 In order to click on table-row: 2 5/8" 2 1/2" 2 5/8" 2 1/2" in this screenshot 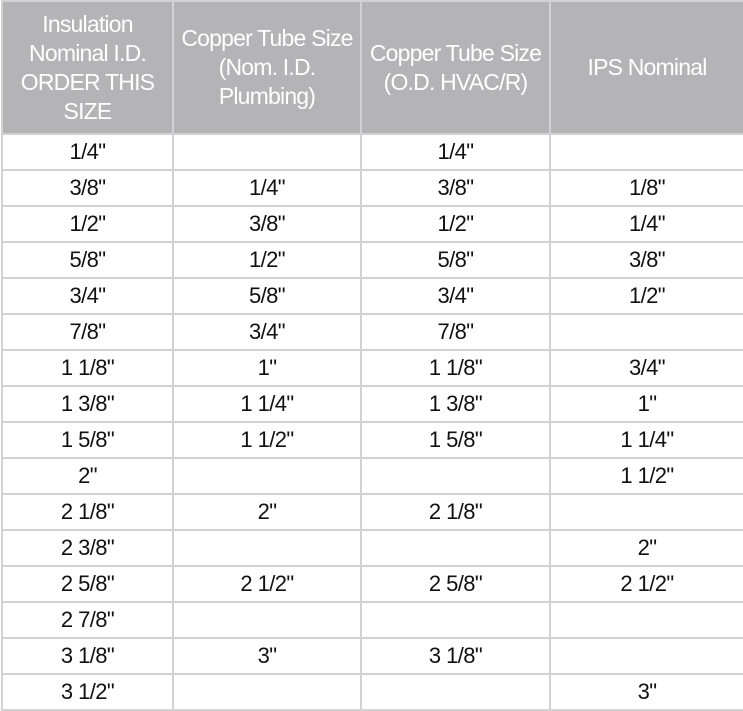, I will do `click(372, 584)`.